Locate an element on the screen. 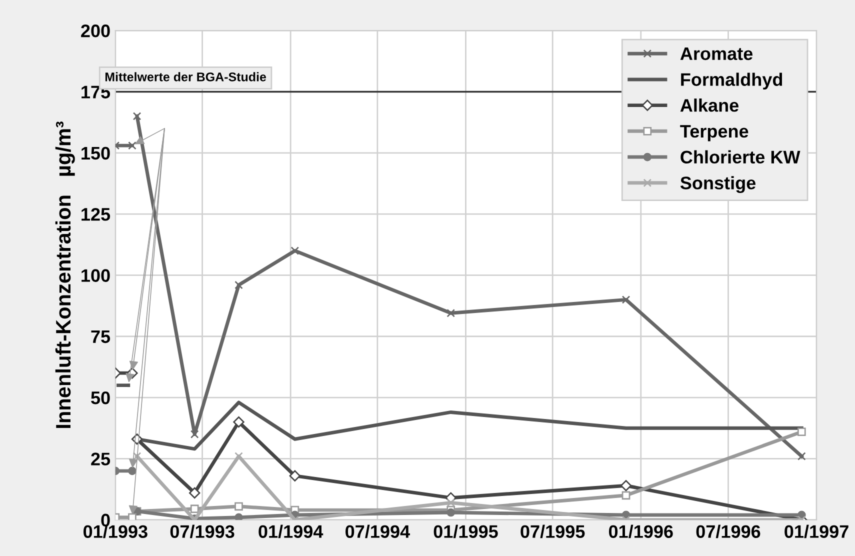 This screenshot has height=556, width=855. y-tick-label: 125 is located at coordinates (96, 214).